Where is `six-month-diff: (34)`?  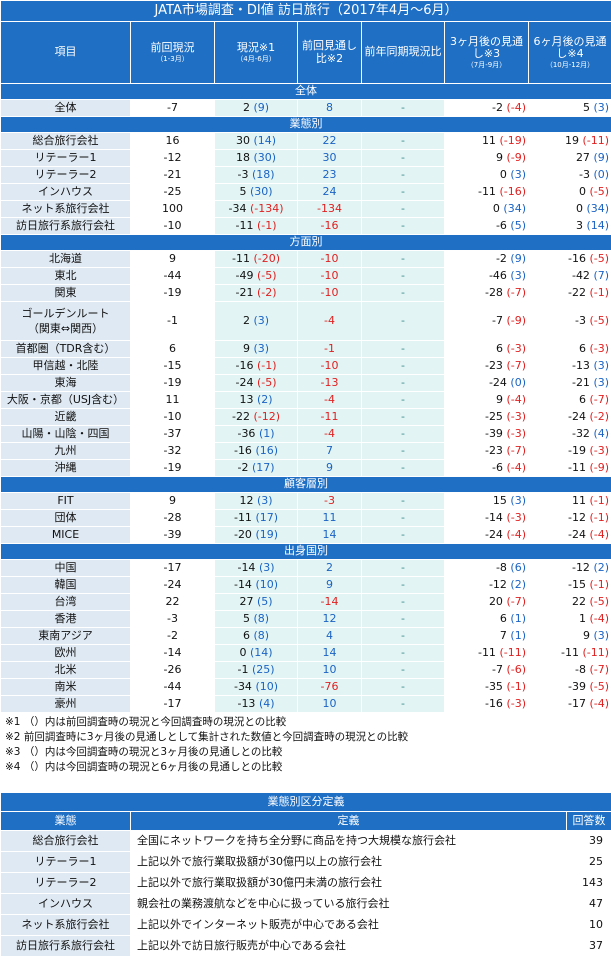 six-month-diff: (34) is located at coordinates (597, 208).